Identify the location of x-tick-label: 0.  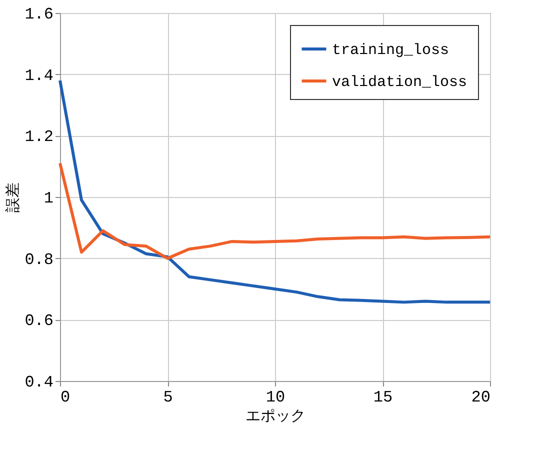
(65, 397).